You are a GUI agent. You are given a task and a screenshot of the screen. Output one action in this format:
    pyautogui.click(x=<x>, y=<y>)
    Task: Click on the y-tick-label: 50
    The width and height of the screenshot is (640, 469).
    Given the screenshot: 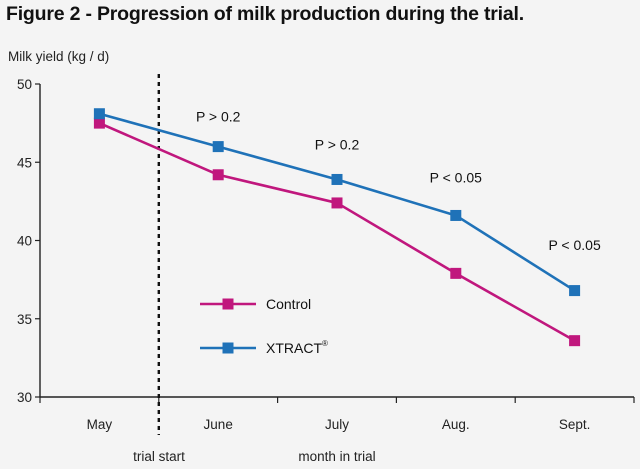 What is the action you would take?
    pyautogui.click(x=24, y=84)
    